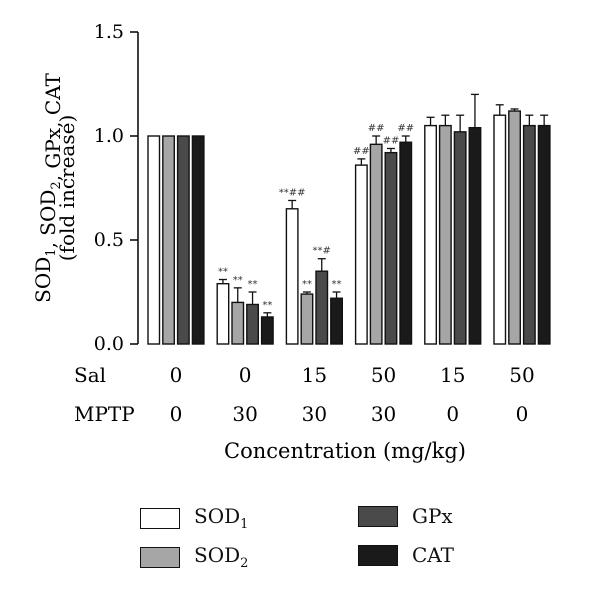  I want to click on y-tick-label: 0.0, so click(109, 344).